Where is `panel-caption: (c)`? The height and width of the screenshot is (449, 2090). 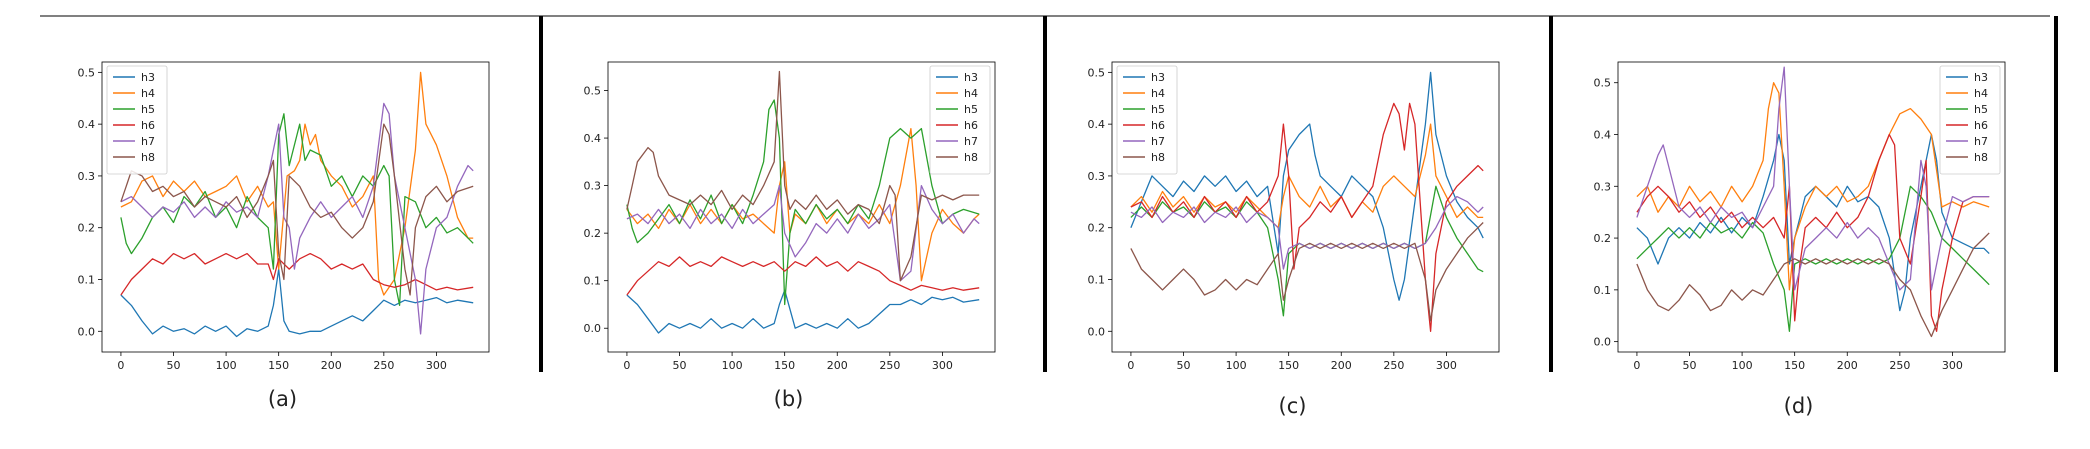 panel-caption: (c) is located at coordinates (1293, 406).